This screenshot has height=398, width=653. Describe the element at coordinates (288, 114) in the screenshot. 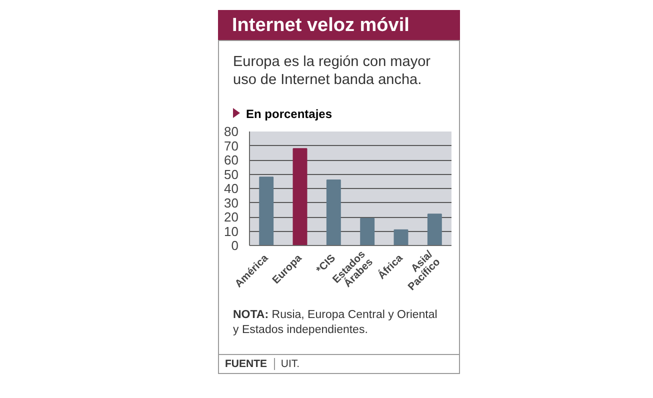

I see `y-axis-title: En porcentajes` at that location.